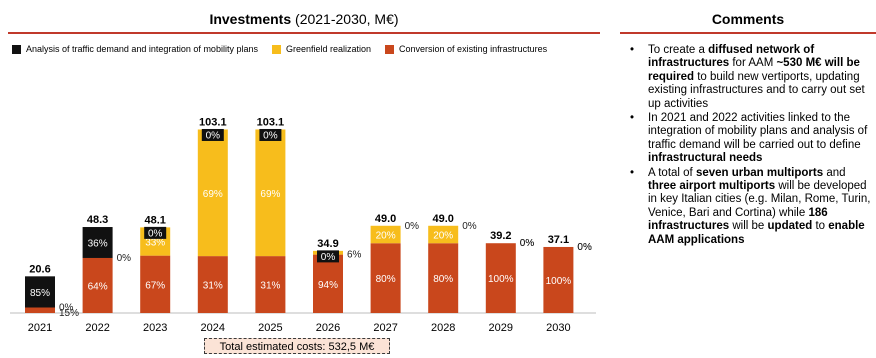  I want to click on chart-title: Investments (2021-2030, M€), so click(304, 19).